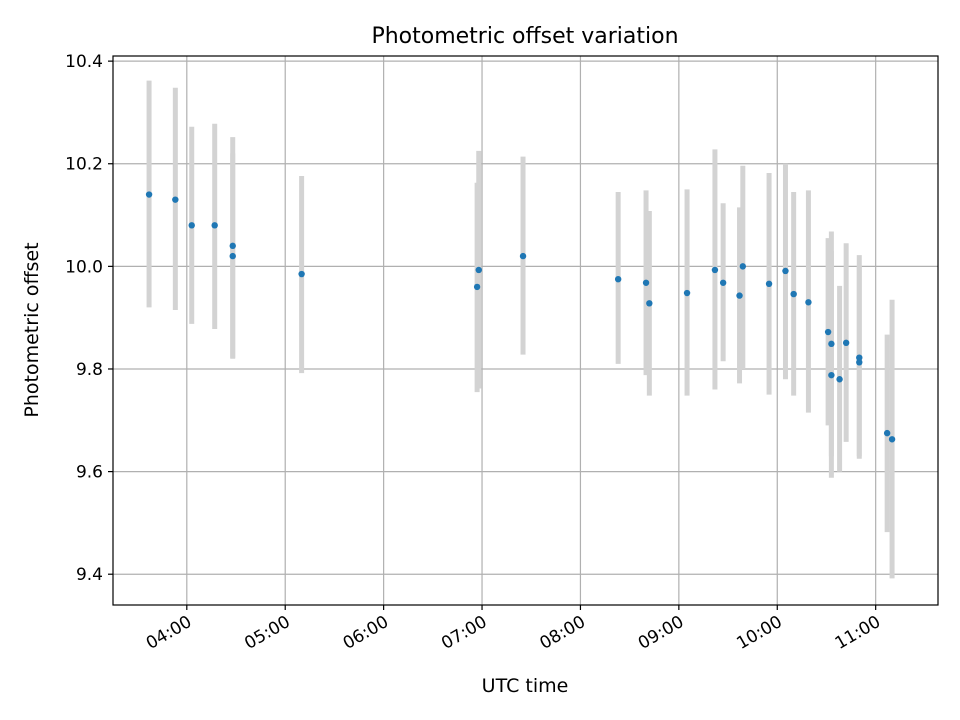 The height and width of the screenshot is (720, 960). I want to click on y-axis-label: Photometric offset, so click(32, 329).